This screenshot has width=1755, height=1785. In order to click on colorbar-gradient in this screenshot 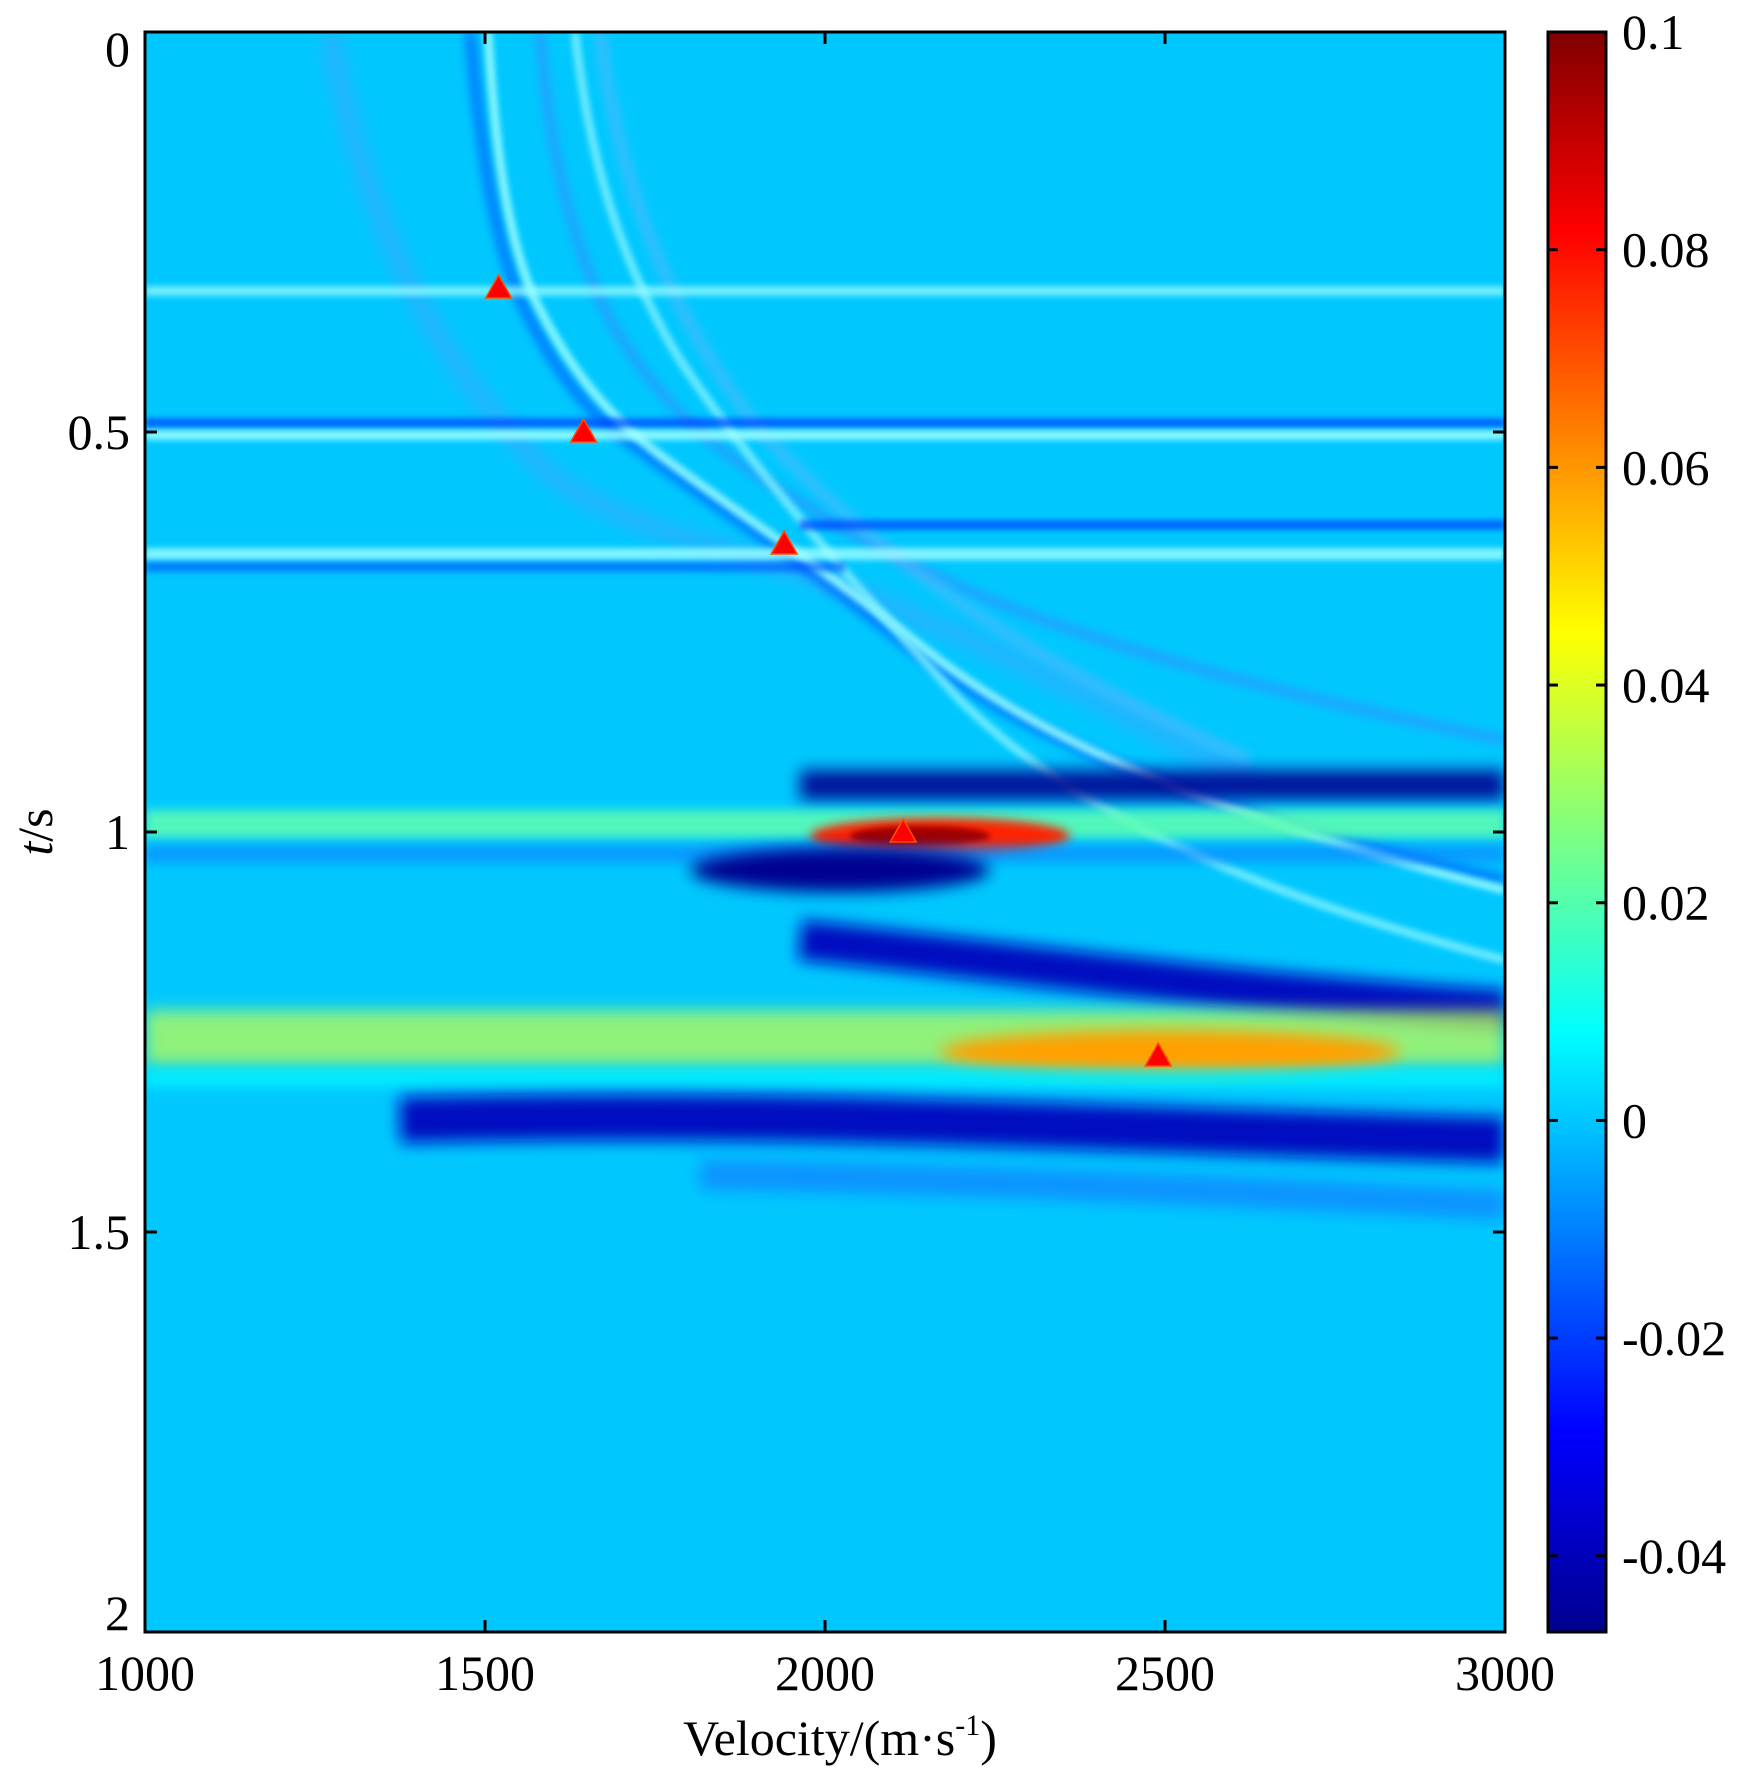, I will do `click(1577, 832)`.